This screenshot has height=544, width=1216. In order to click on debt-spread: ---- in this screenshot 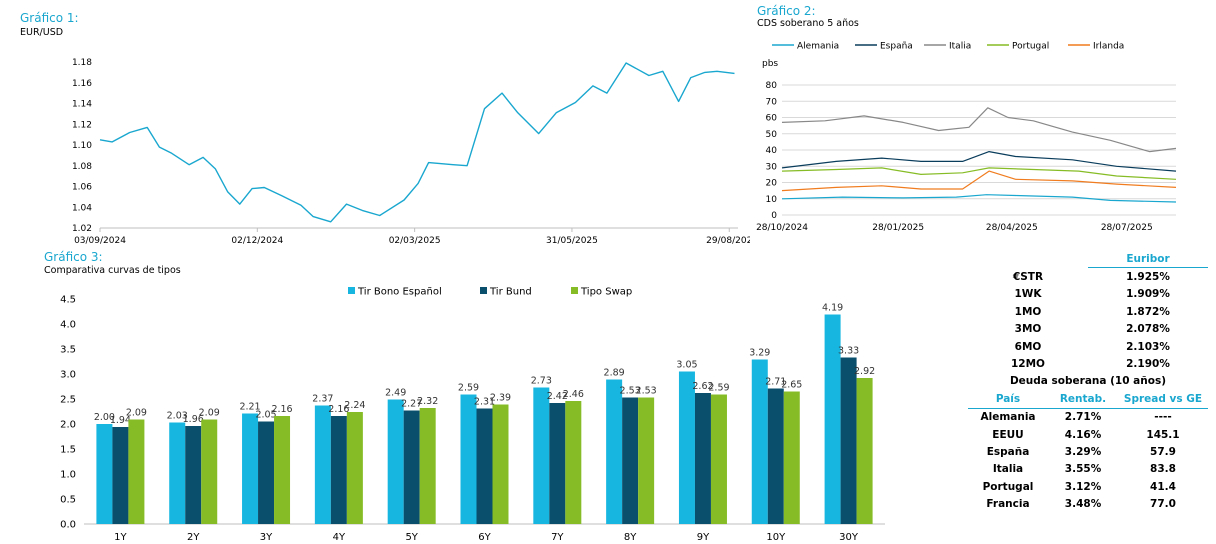, I will do `click(1163, 417)`.